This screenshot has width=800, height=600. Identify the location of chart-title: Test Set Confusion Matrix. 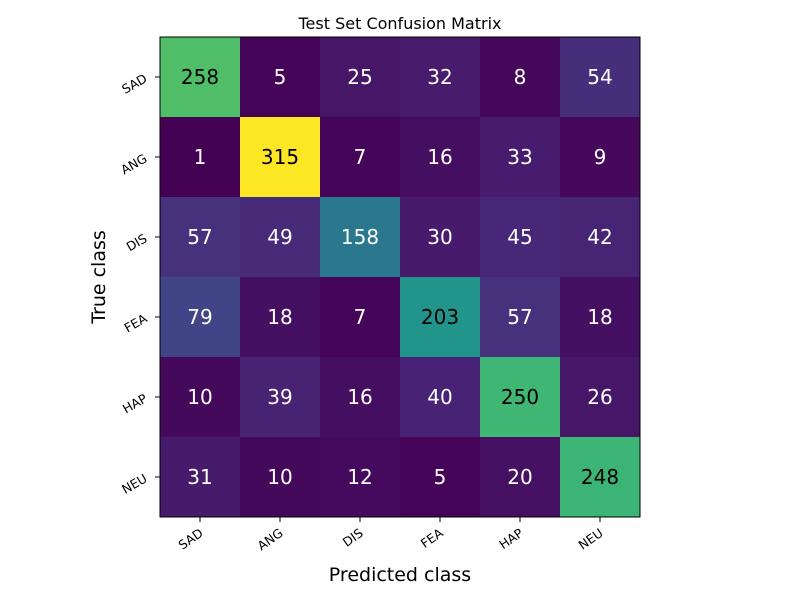
(400, 23).